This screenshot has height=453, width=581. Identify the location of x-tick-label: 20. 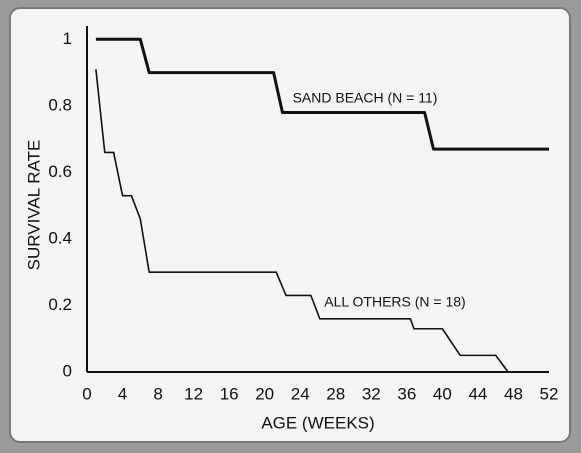
(264, 393).